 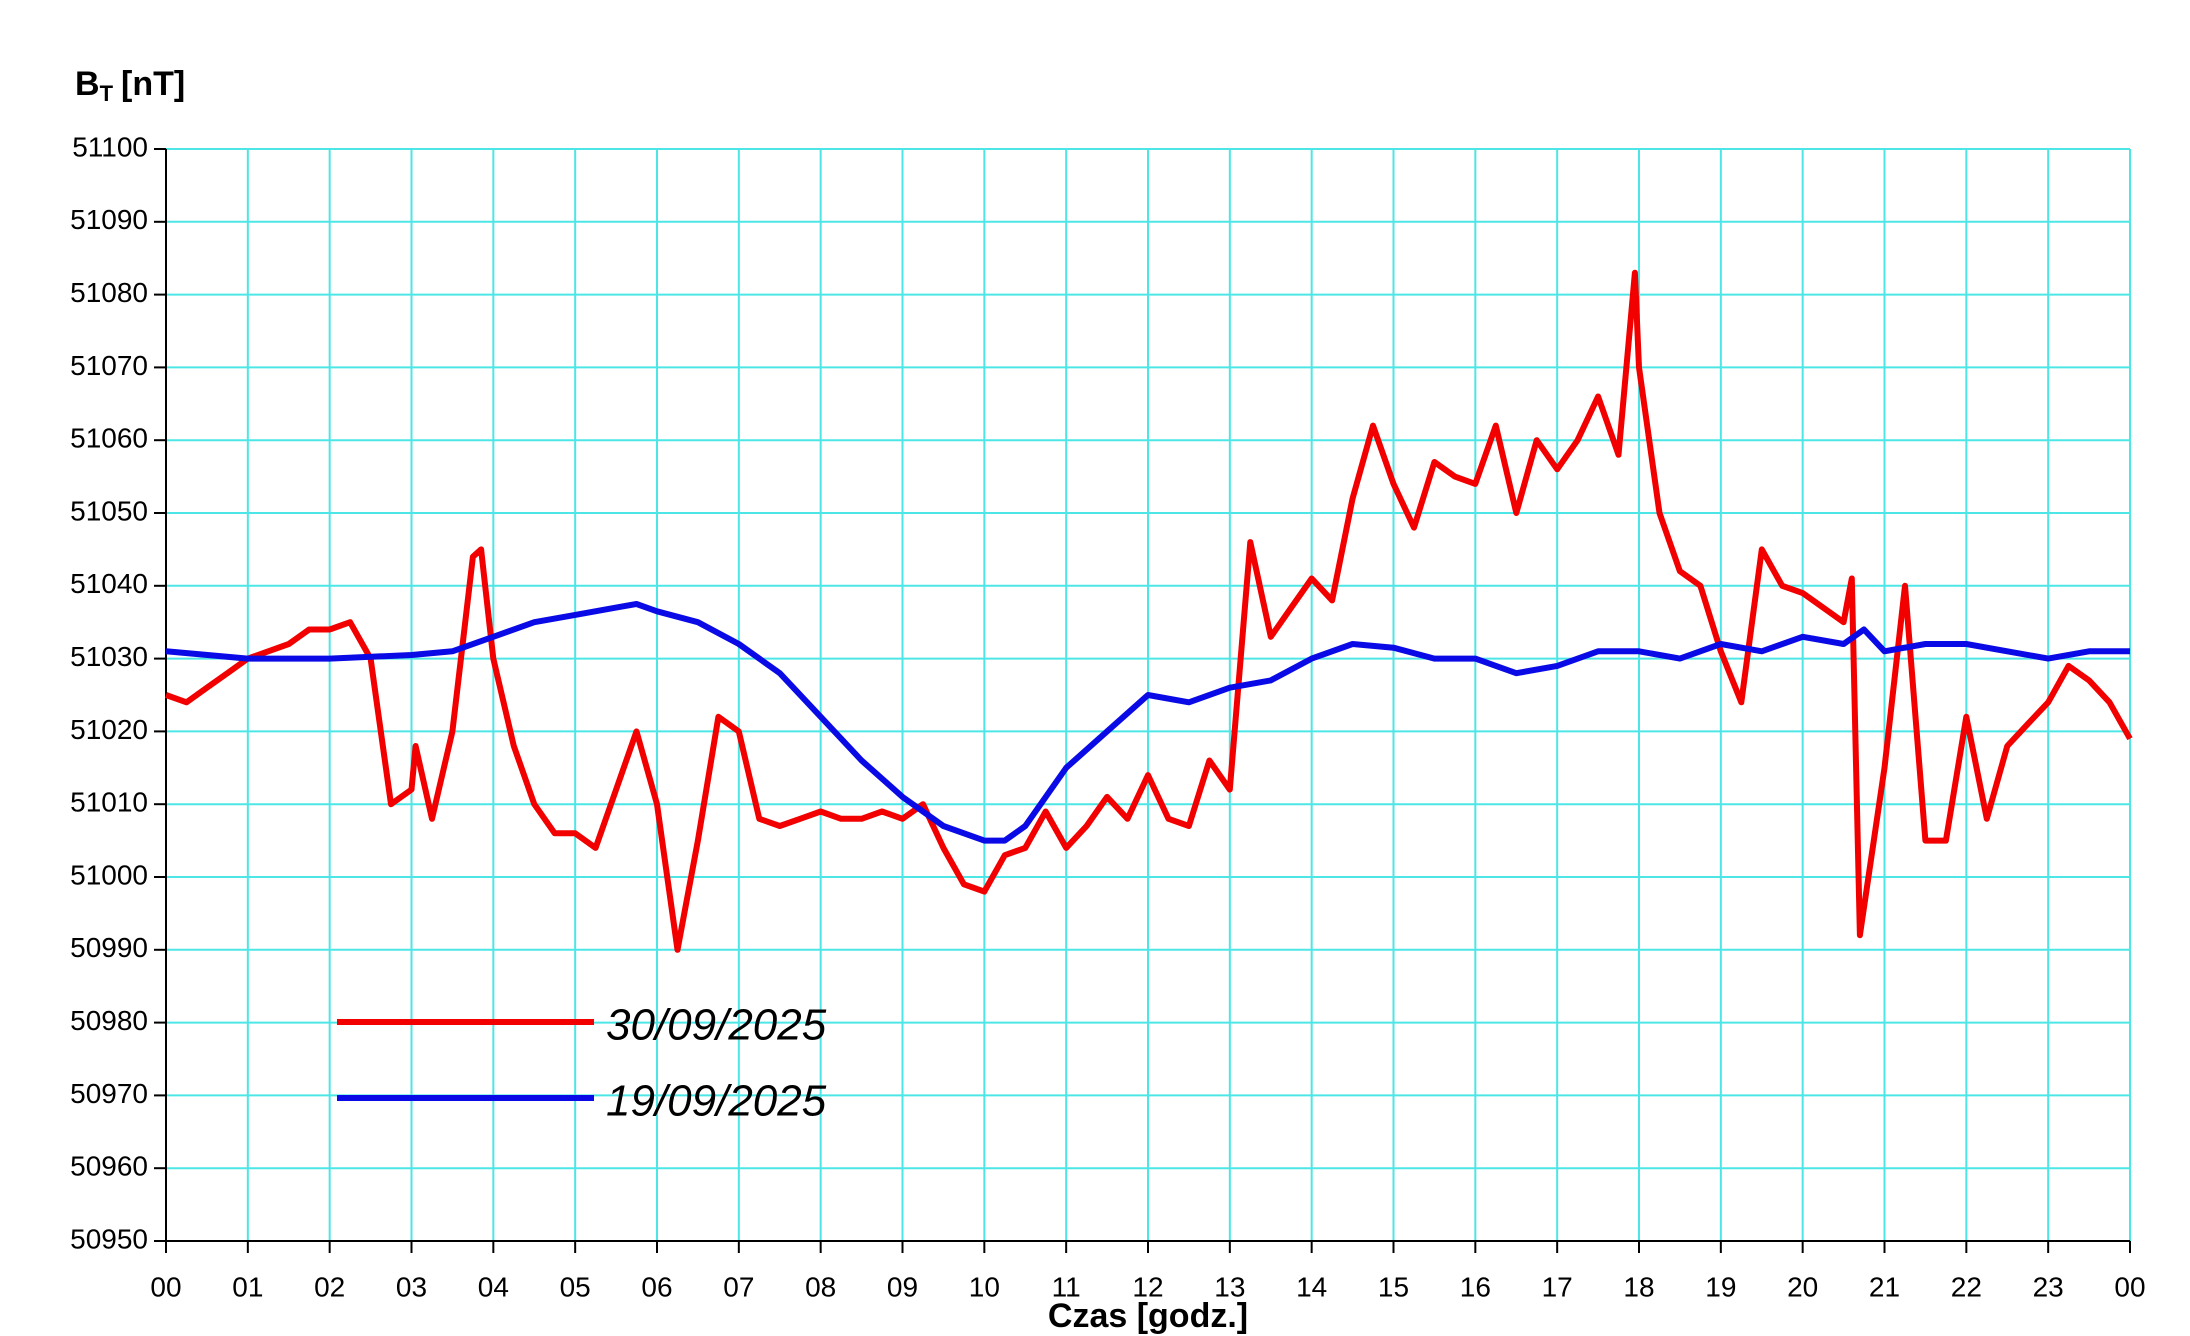 What do you see at coordinates (656, 1286) in the screenshot?
I see `x-tick-label: 06` at bounding box center [656, 1286].